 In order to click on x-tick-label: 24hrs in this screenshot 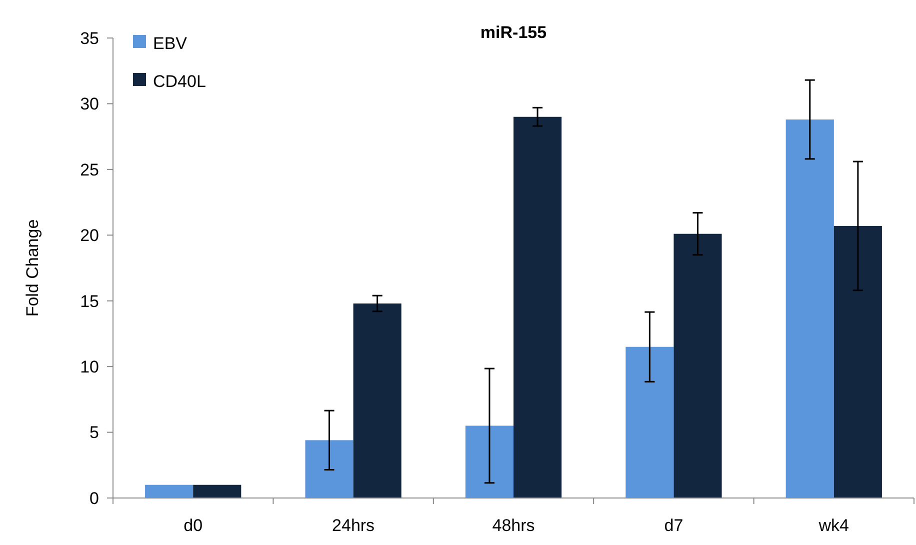, I will do `click(353, 525)`.